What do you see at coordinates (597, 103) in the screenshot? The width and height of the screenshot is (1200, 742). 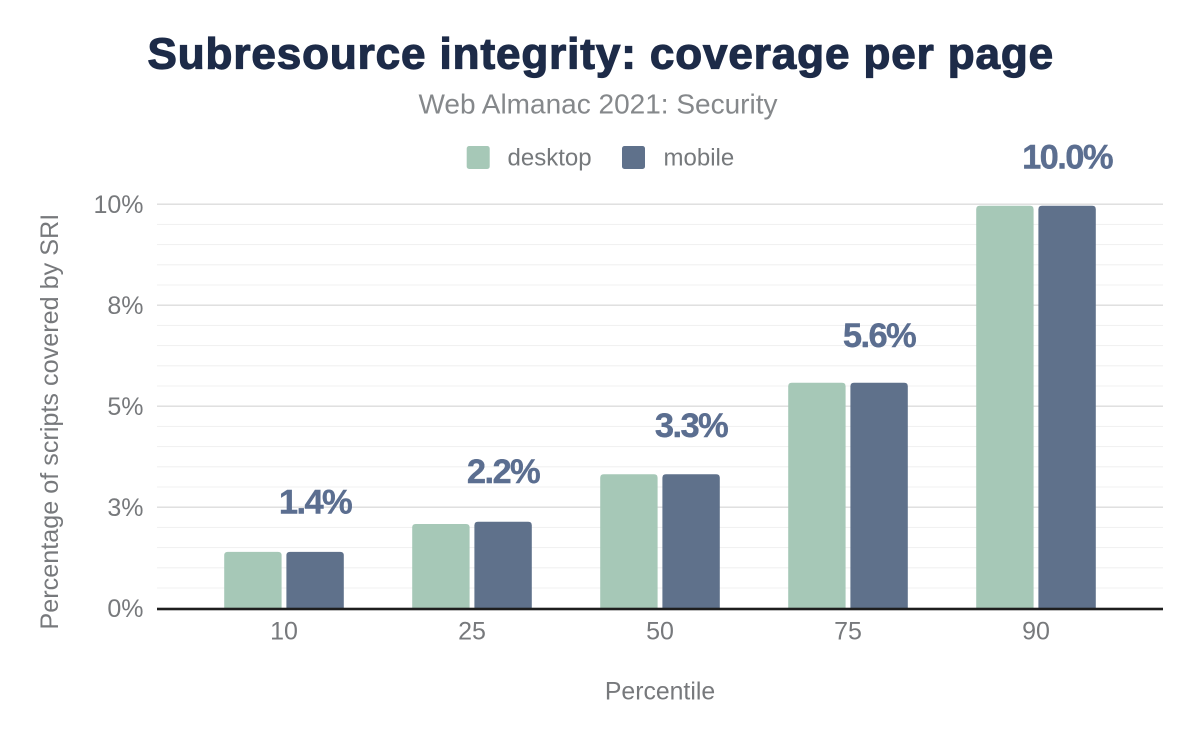 I see `svg-text: Web Almanac 2021: Security` at bounding box center [597, 103].